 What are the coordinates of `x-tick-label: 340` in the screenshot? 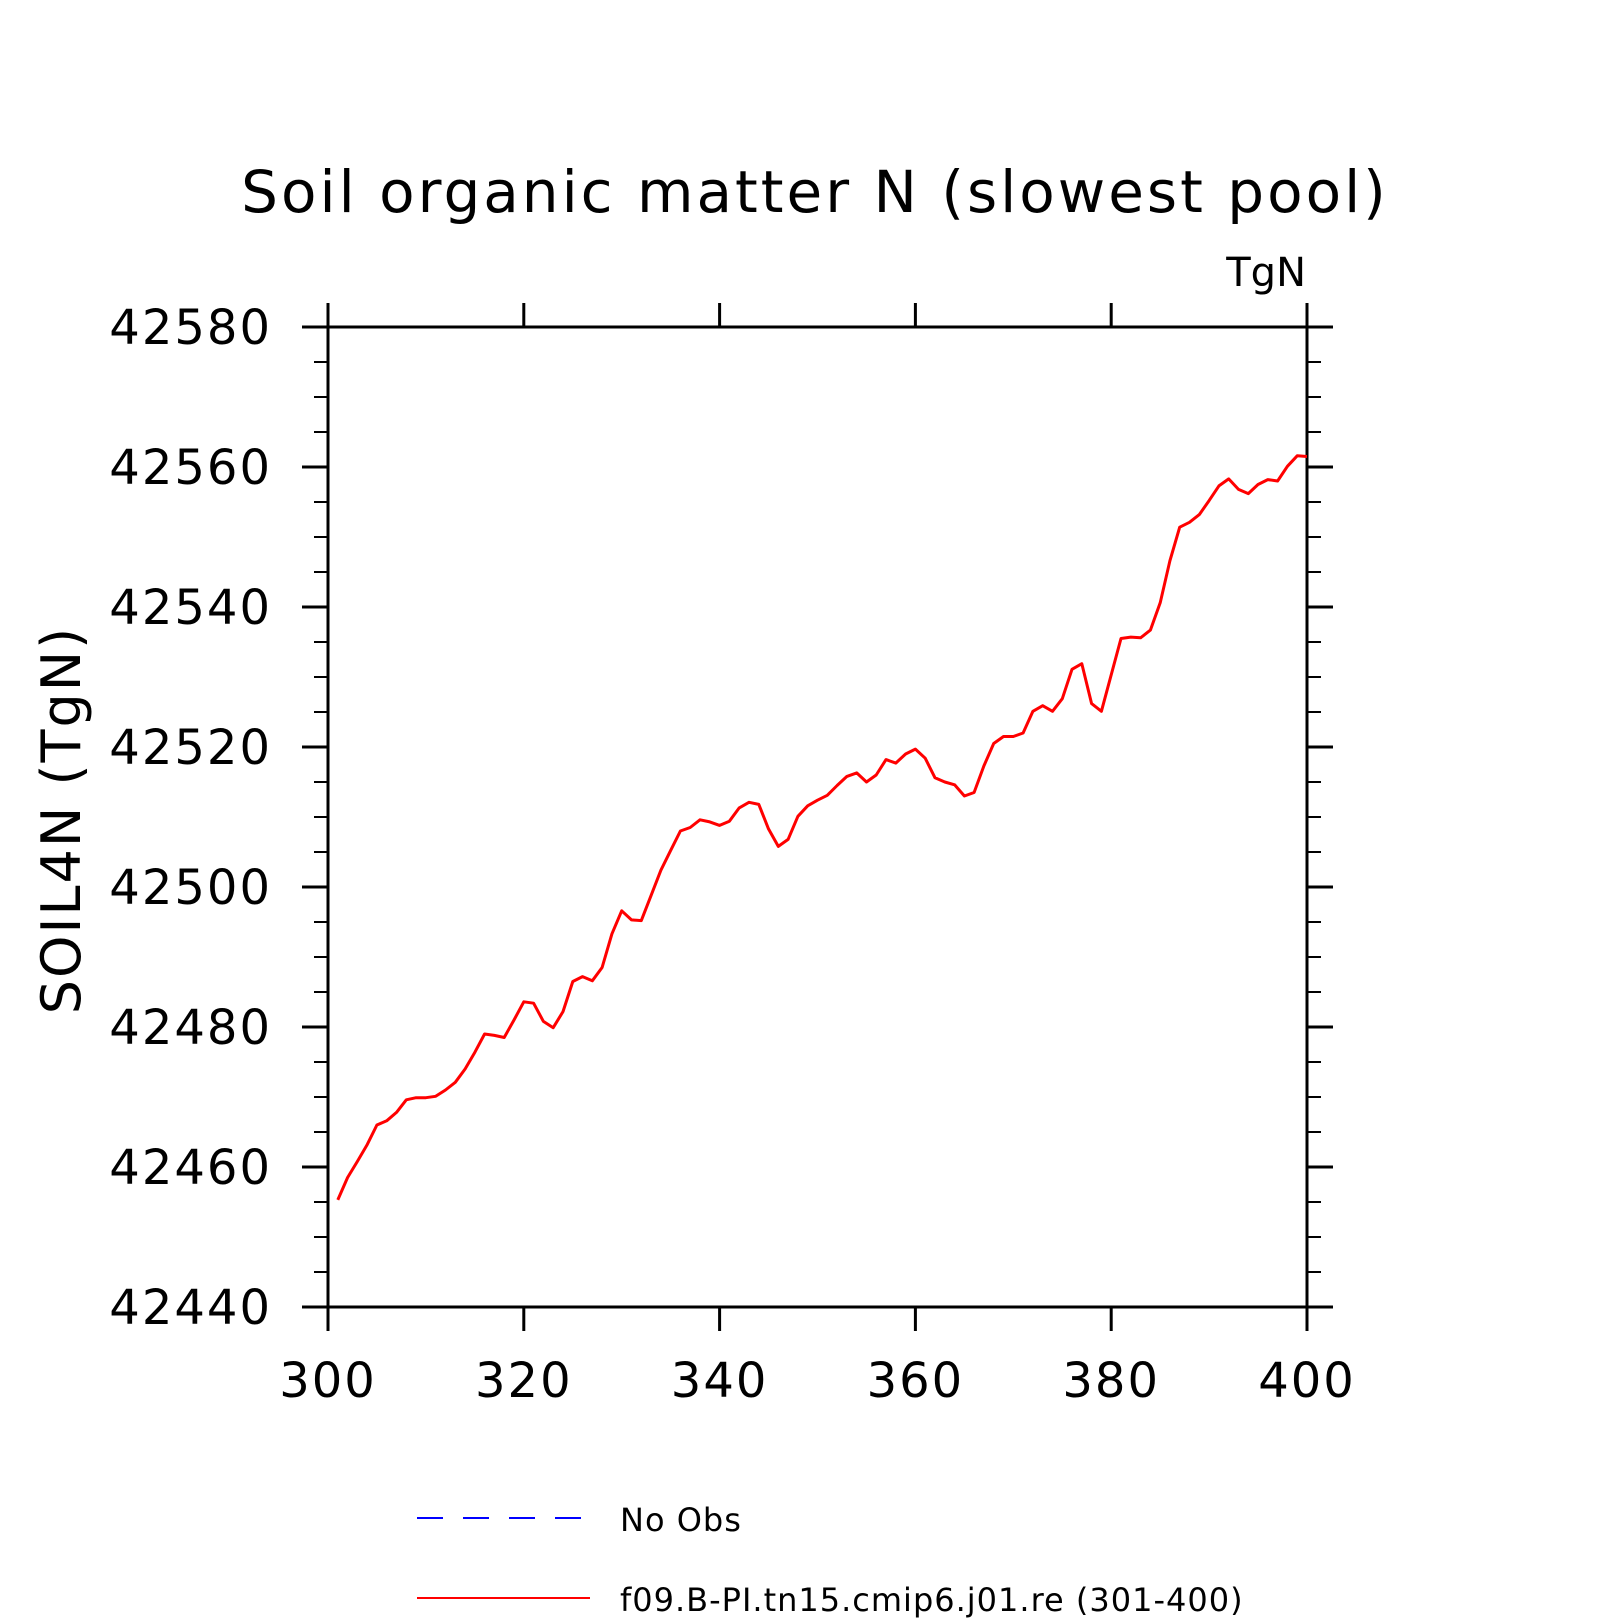 It's located at (720, 1381).